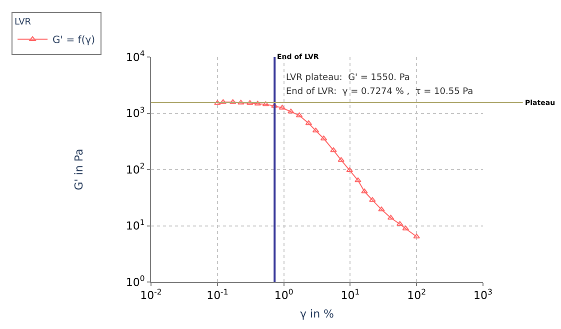 This screenshot has width=561, height=329. I want to click on y-tick-label: 10$^{2}$, so click(135, 169).